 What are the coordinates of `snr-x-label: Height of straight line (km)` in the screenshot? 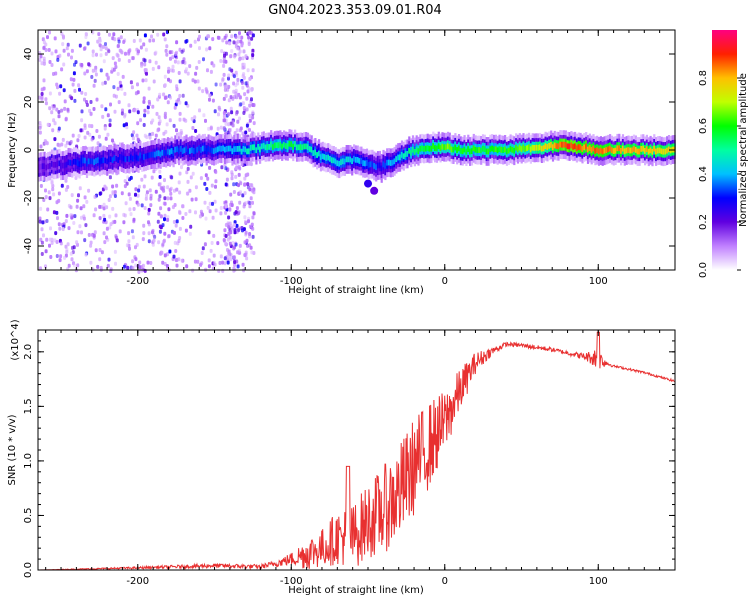 It's located at (356, 590).